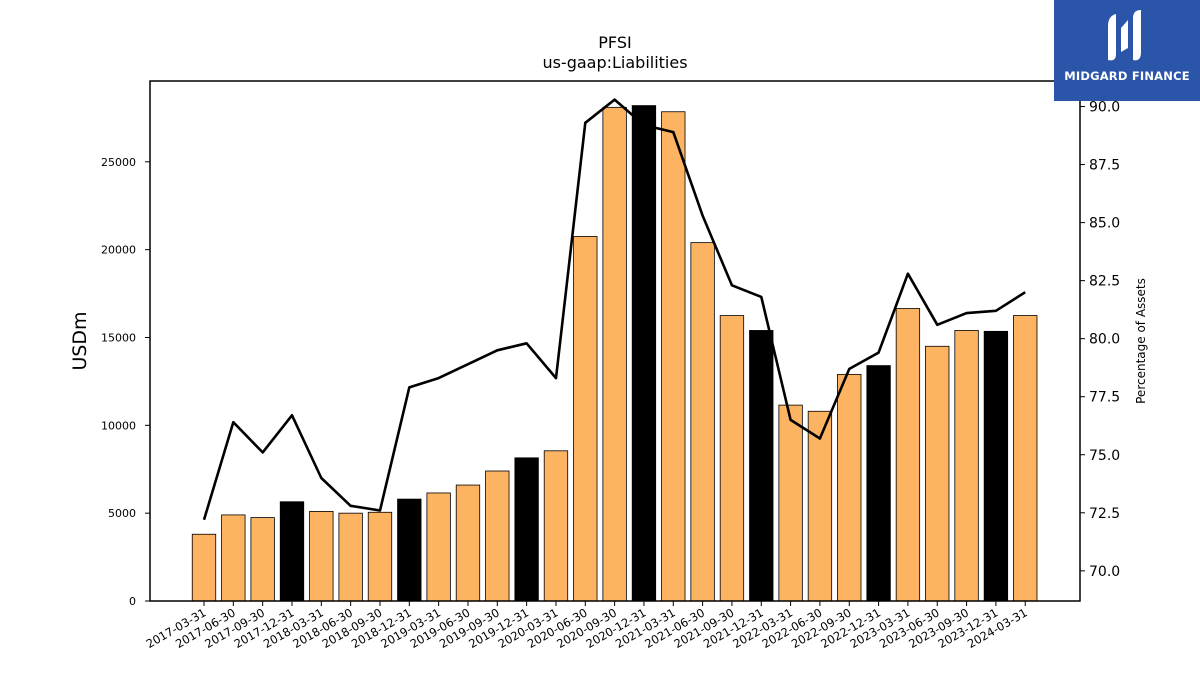 This screenshot has height=675, width=1200. Describe the element at coordinates (1104, 224) in the screenshot. I see `right-tick-label: 85.0` at that location.